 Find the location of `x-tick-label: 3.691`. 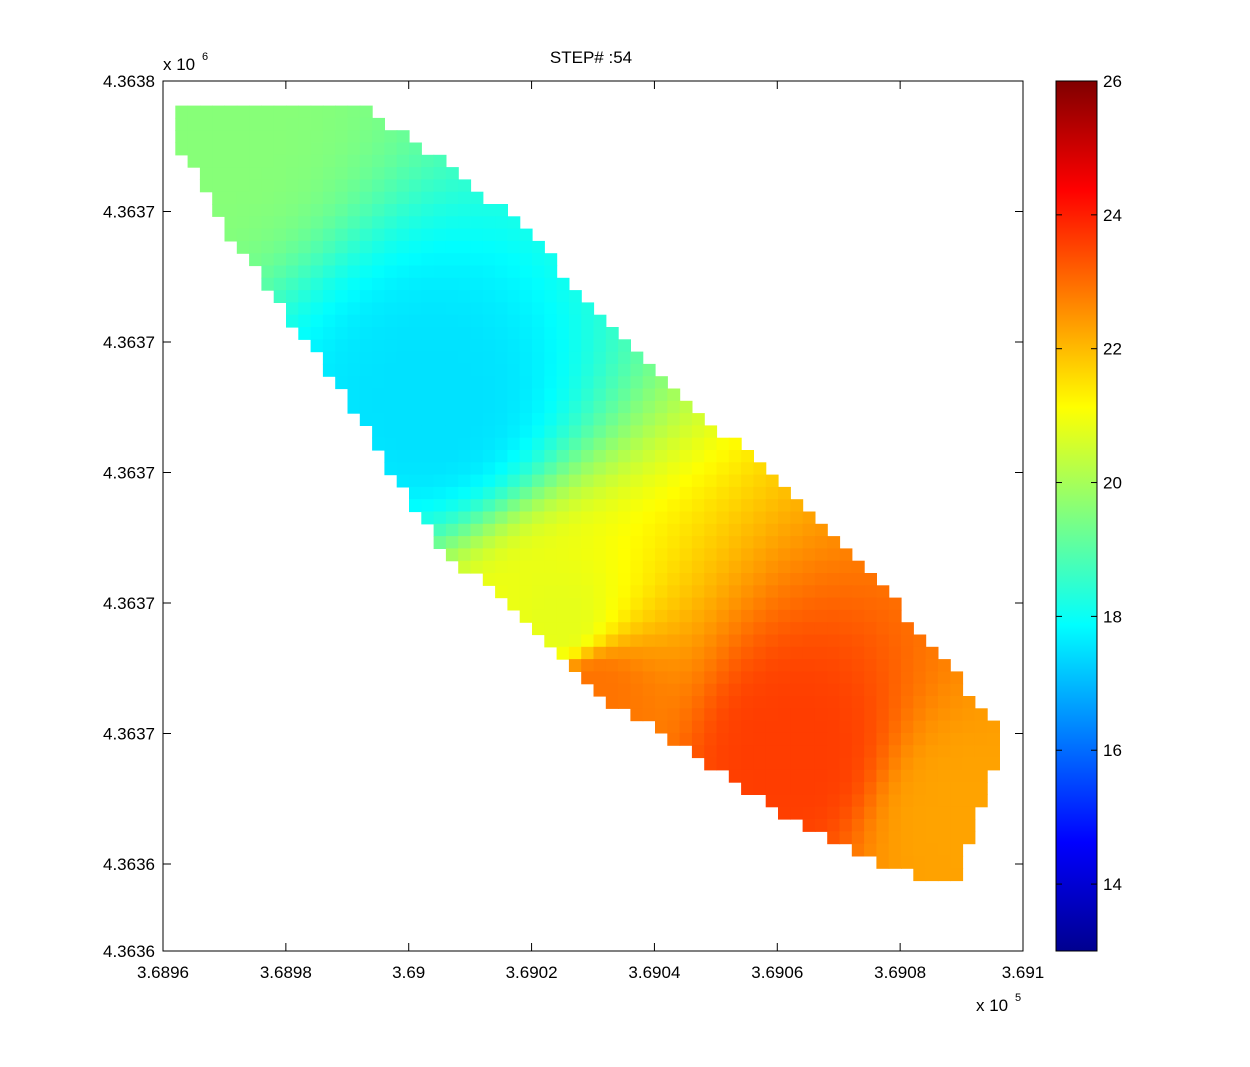

x-tick-label: 3.691 is located at coordinates (1023, 972).